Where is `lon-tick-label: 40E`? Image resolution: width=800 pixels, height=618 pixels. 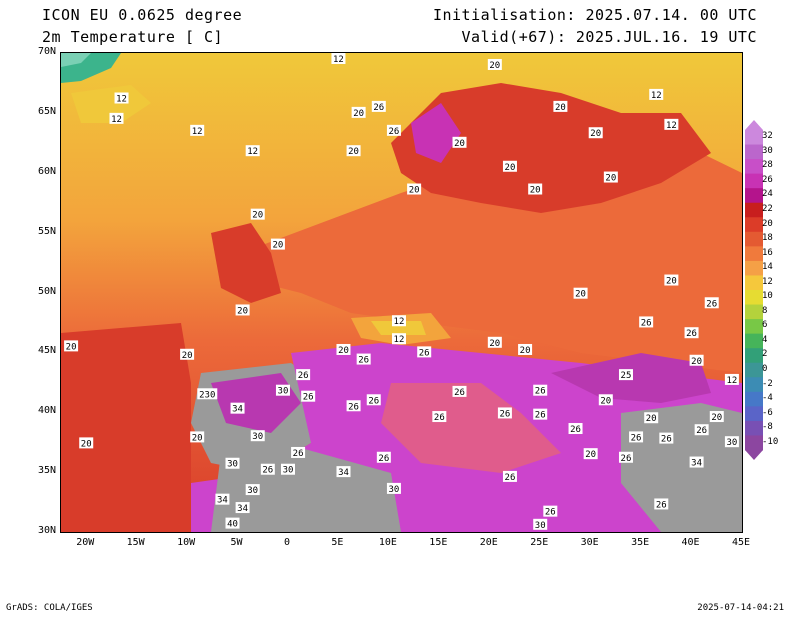
lon-tick-label: 40E is located at coordinates (690, 542).